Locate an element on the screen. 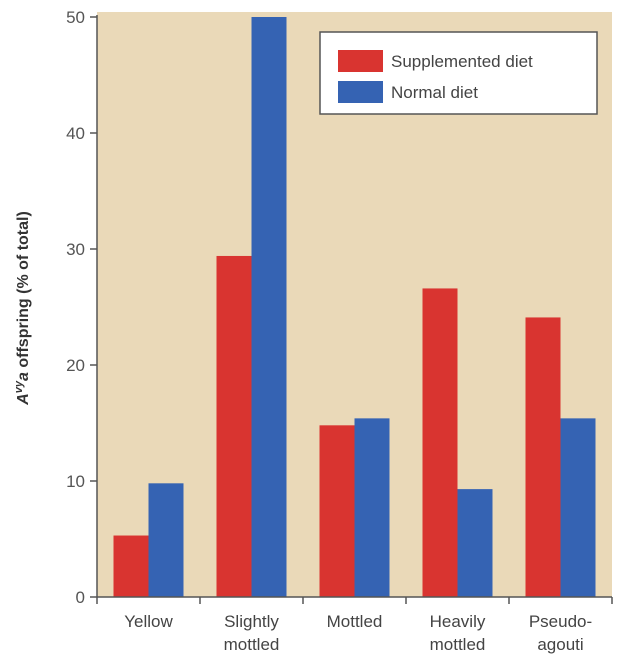 The height and width of the screenshot is (668, 632). y-tick-label: 0 is located at coordinates (80, 597).